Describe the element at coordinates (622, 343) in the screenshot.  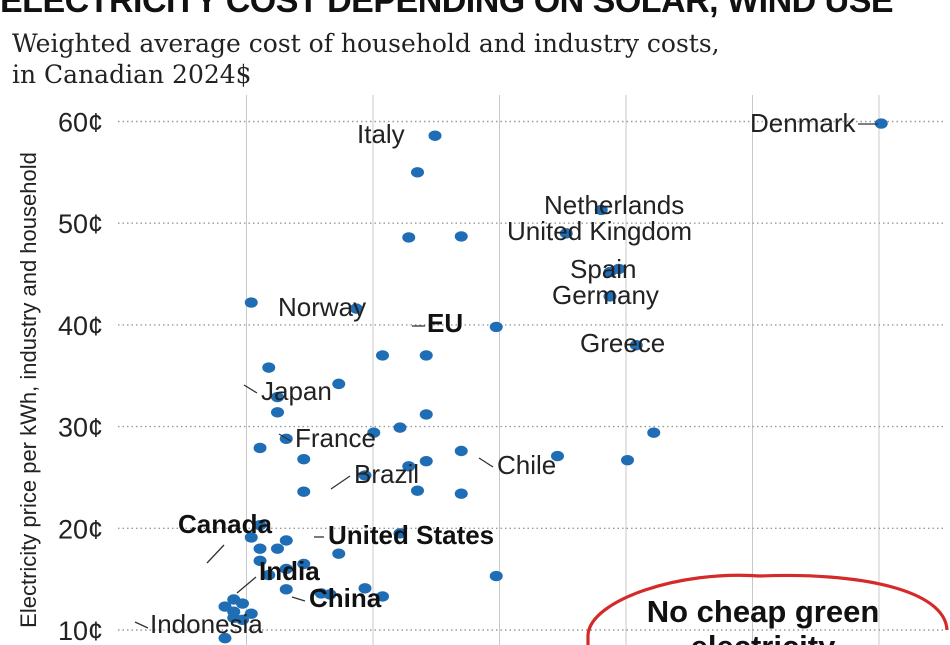
I see `point-label: Greece` at that location.